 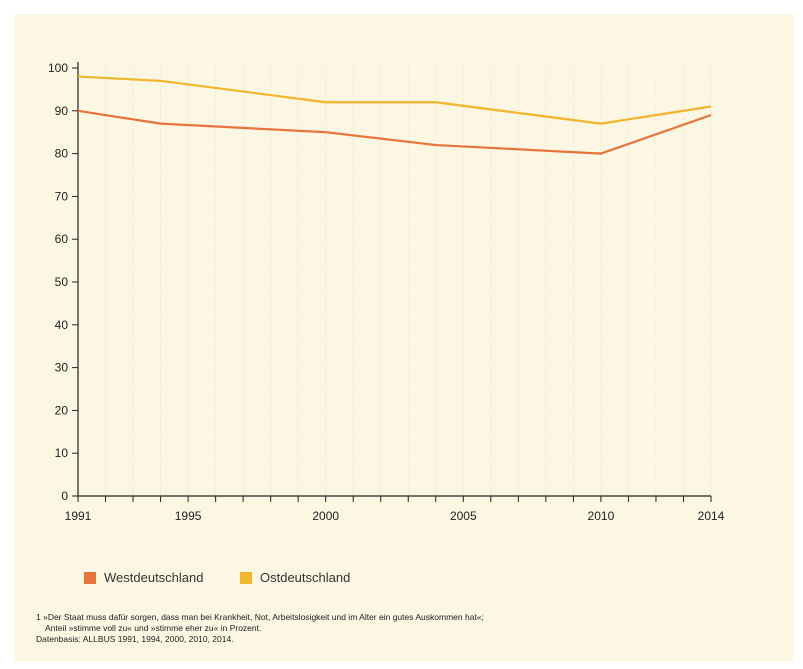 I want to click on y-tick-label-80: 80, so click(x=62, y=154).